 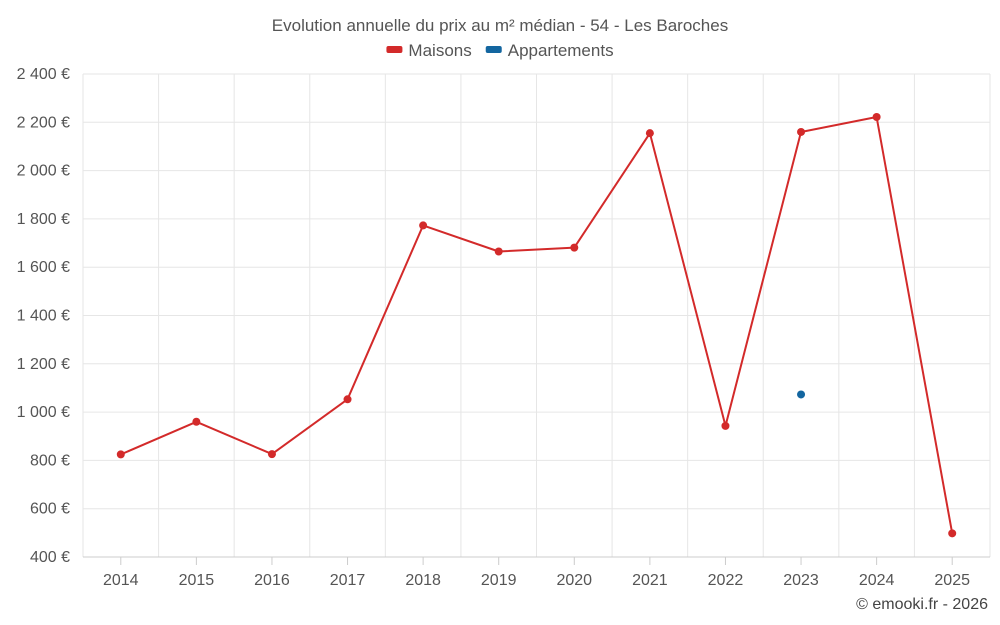 I want to click on x-tick-label: 2020, so click(x=574, y=580).